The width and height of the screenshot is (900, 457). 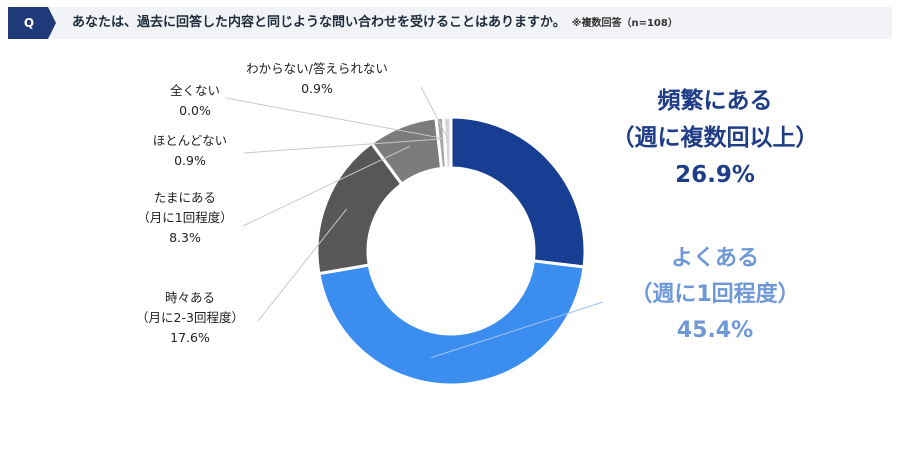 What do you see at coordinates (185, 237) in the screenshot?
I see `label-slice-3-value: 8.3%` at bounding box center [185, 237].